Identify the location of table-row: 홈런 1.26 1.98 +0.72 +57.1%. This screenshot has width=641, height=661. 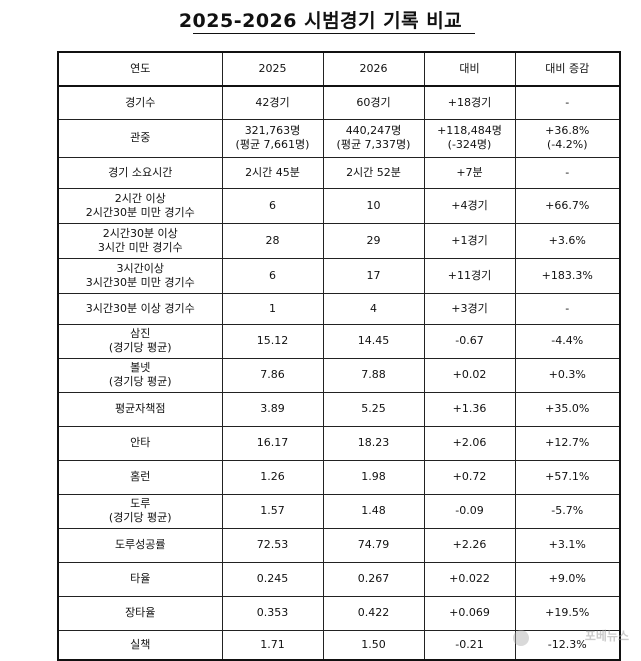
(339, 477).